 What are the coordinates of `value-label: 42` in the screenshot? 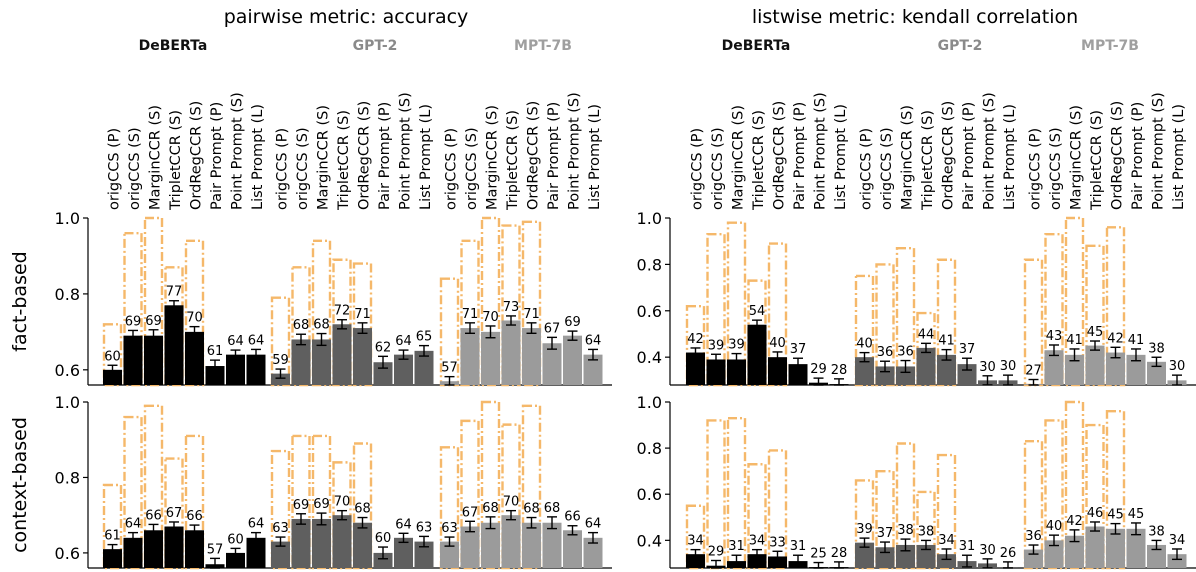 It's located at (695, 339).